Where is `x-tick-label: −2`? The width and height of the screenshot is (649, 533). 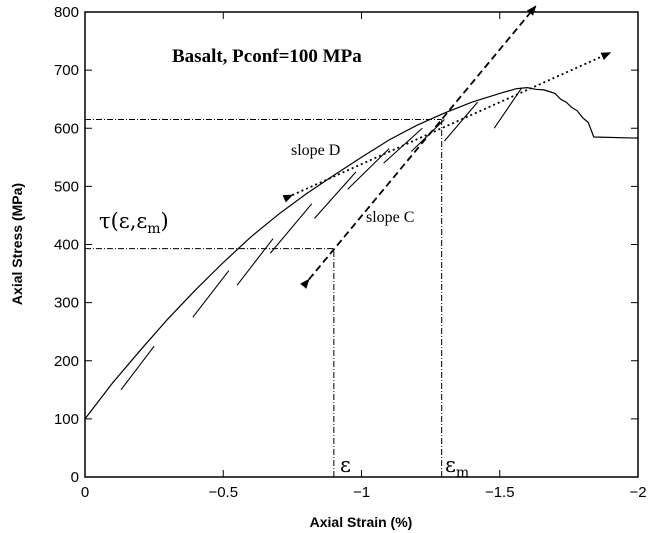 x-tick-label: −2 is located at coordinates (637, 492).